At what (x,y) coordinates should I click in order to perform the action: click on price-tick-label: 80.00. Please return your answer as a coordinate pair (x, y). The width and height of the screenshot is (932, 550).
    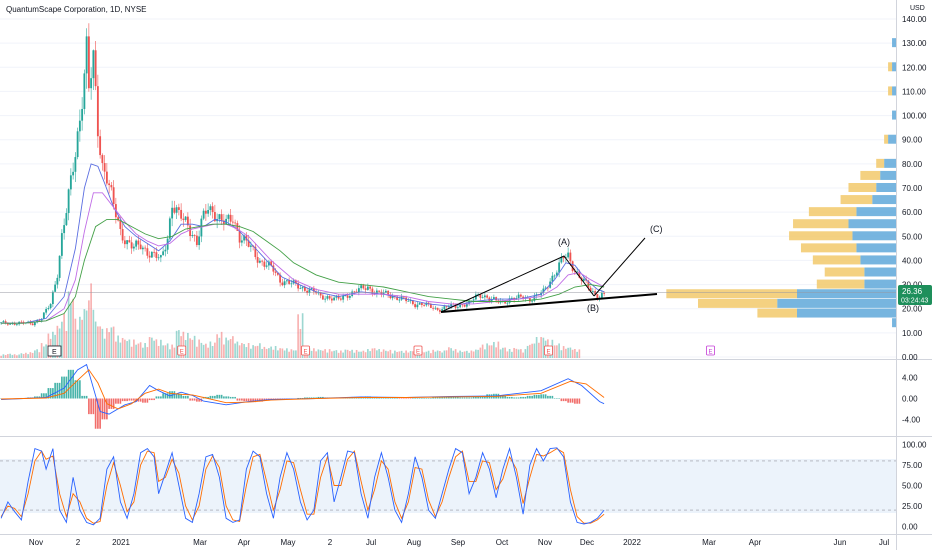
    Looking at the image, I should click on (912, 164).